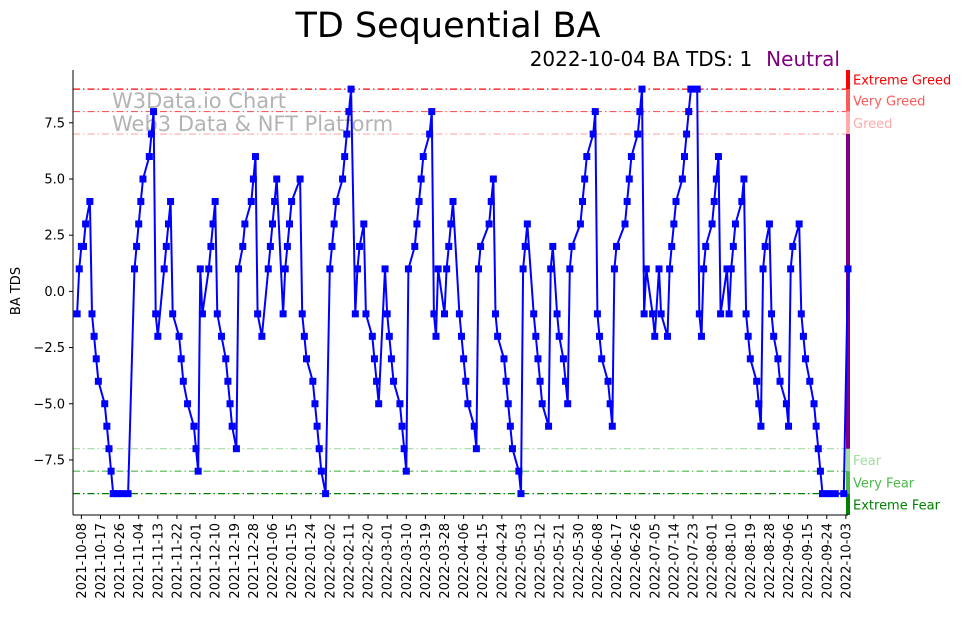 The image size is (967, 617). Describe the element at coordinates (49, 348) in the screenshot. I see `y-tick-label: −2.5` at that location.